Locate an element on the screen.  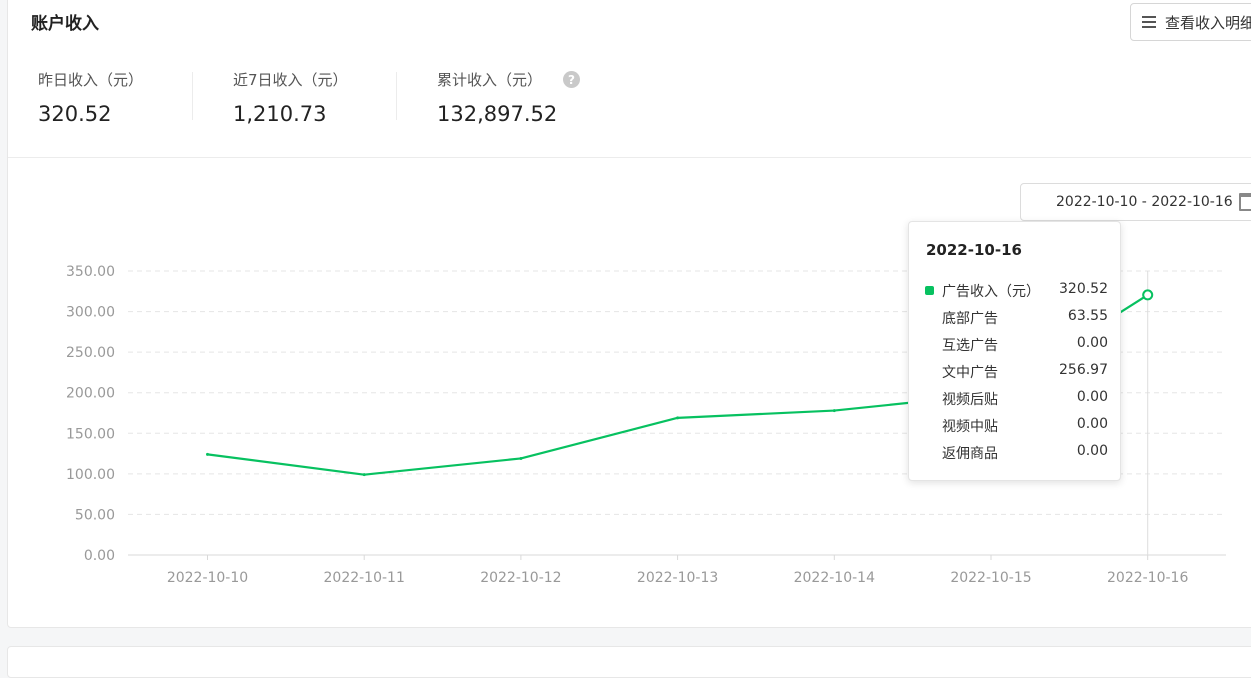
tooltip-row-value: 63.55 is located at coordinates (1087, 316).